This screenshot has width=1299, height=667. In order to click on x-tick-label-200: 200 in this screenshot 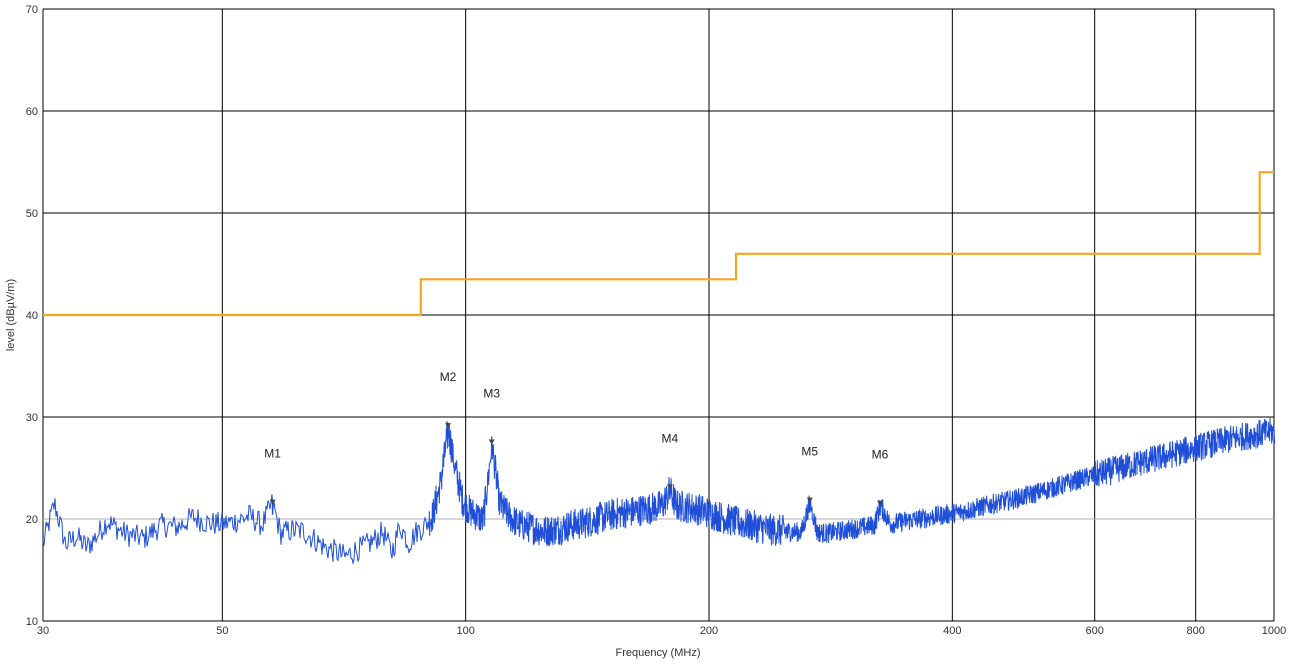, I will do `click(709, 631)`.